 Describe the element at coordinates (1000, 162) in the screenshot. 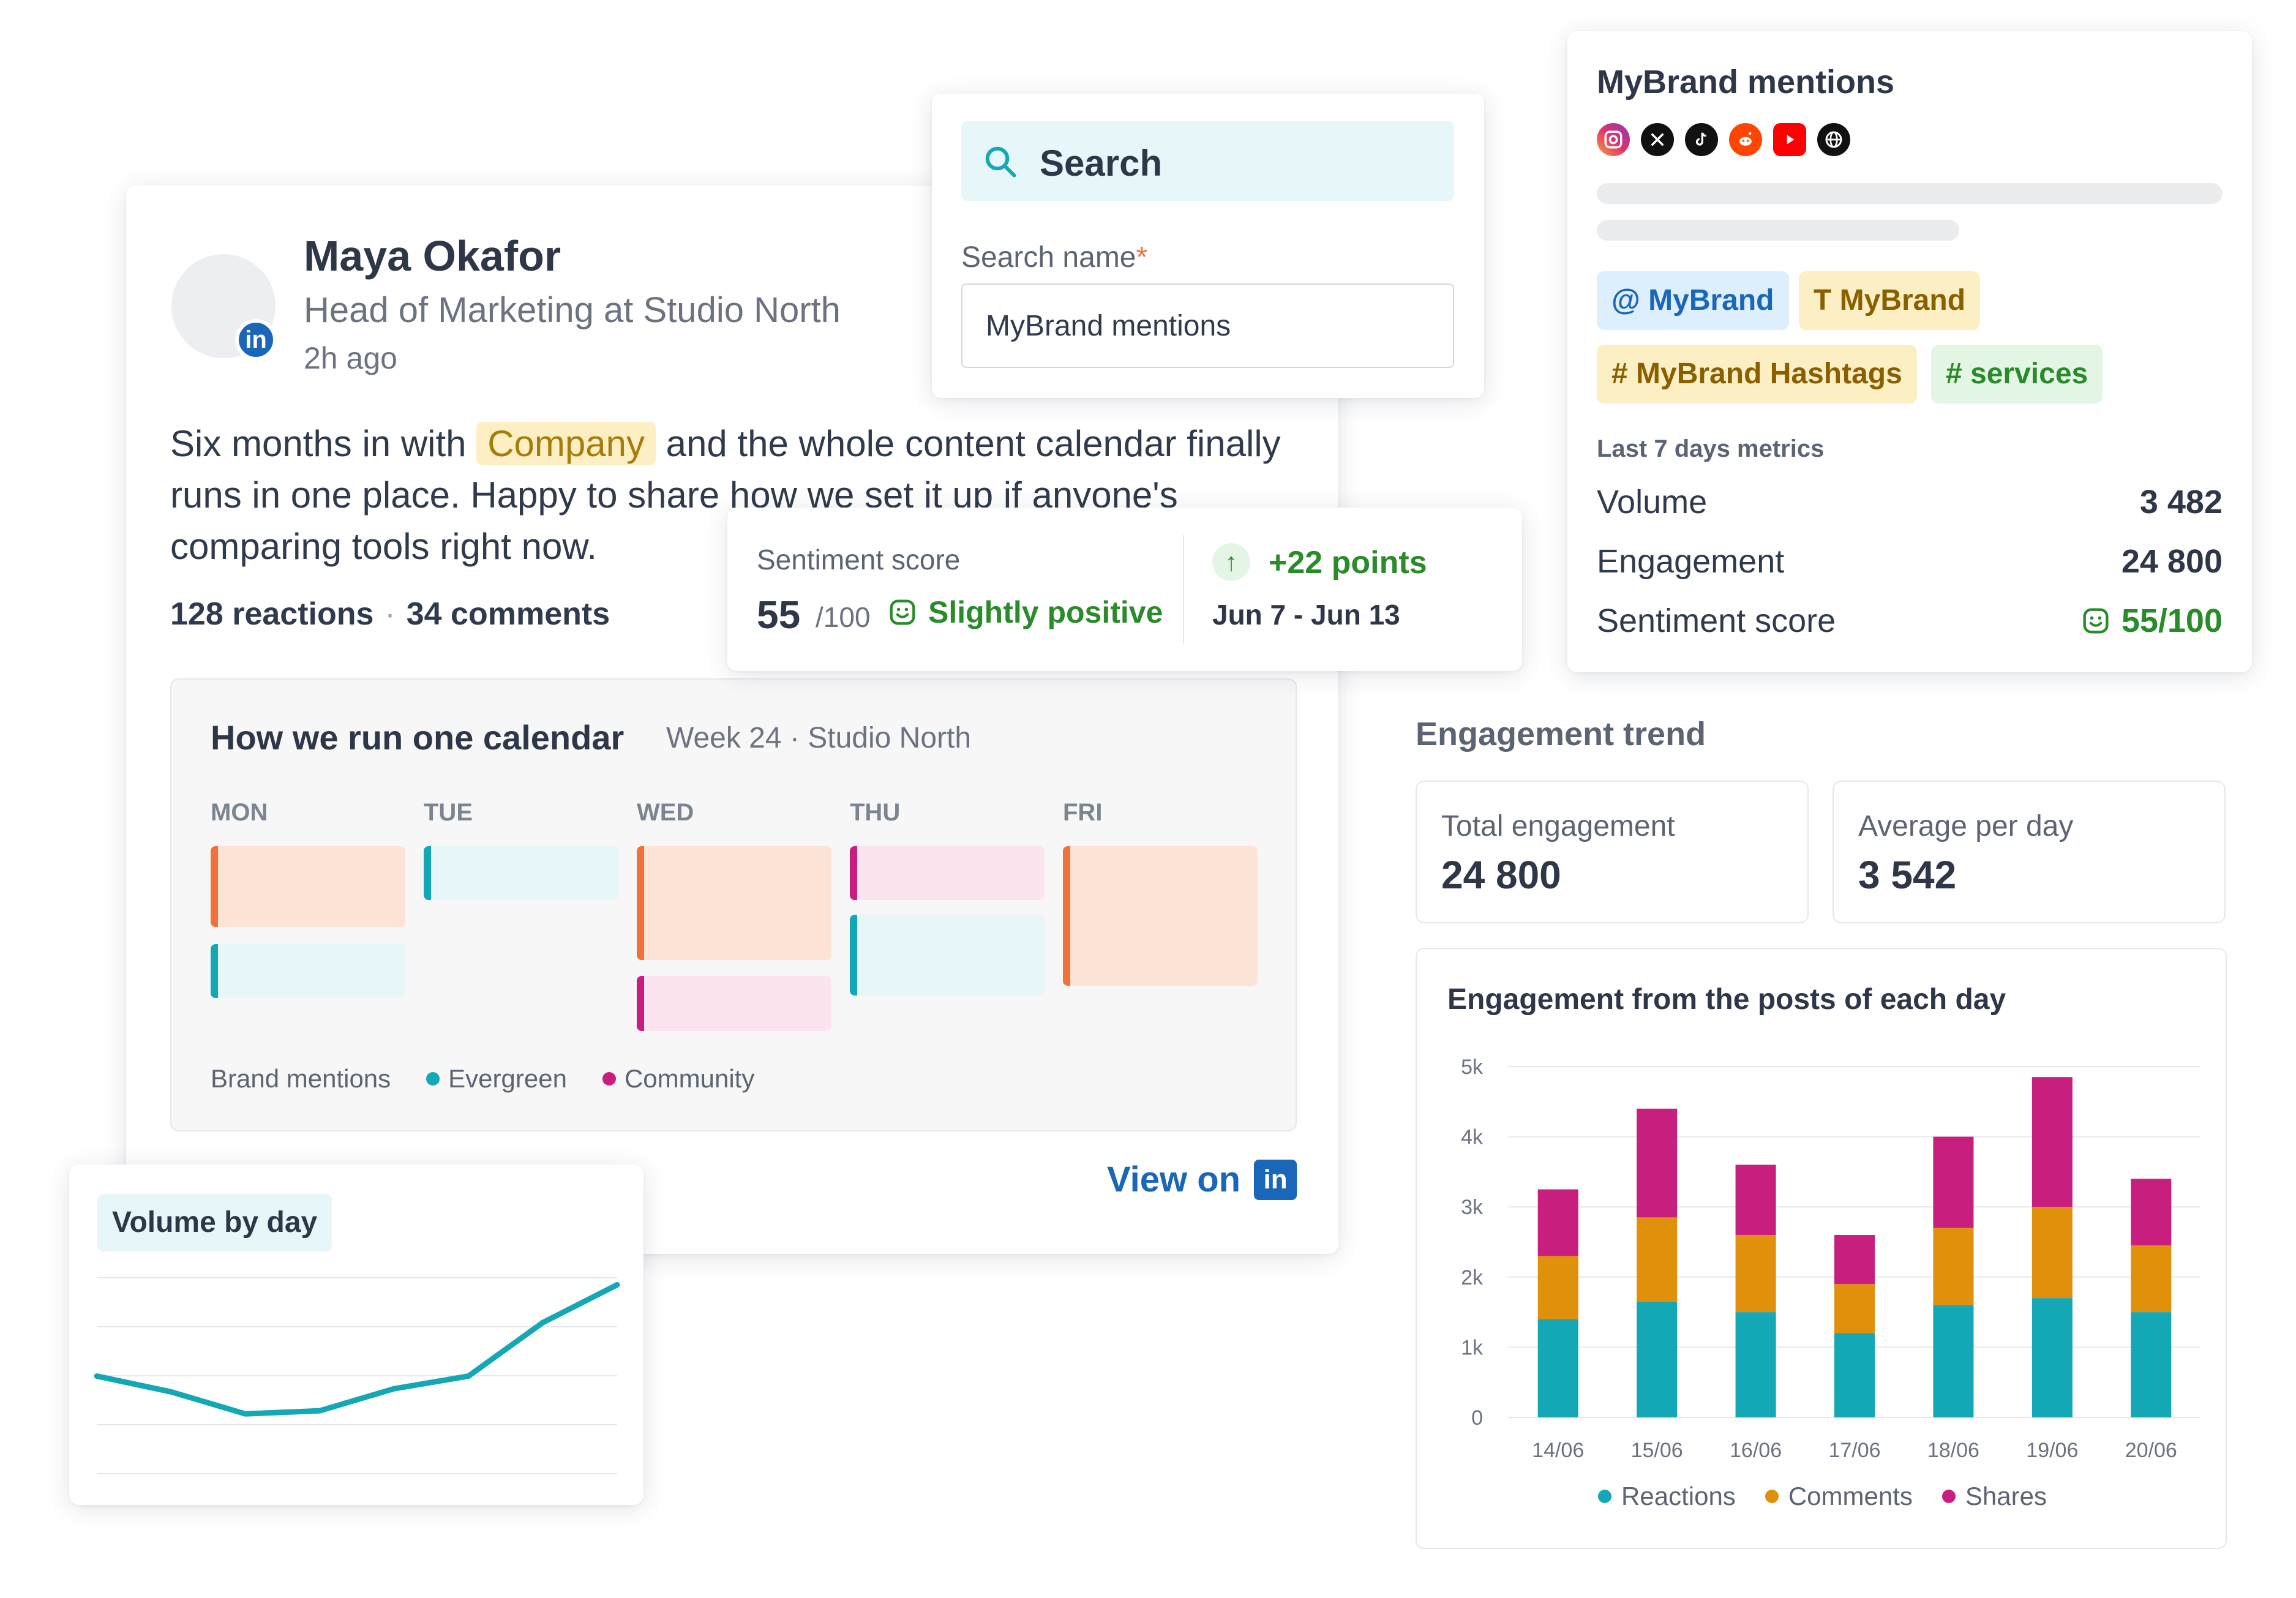

I see `search-icon` at that location.